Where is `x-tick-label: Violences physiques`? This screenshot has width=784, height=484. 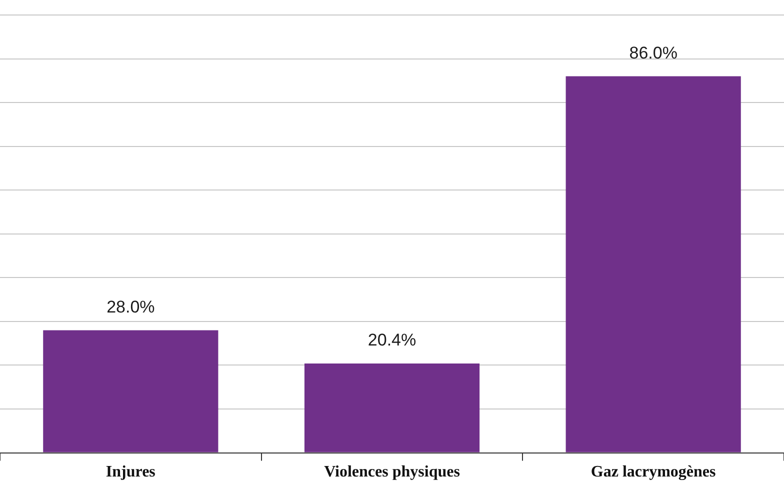
x-tick-label: Violences physiques is located at coordinates (392, 472).